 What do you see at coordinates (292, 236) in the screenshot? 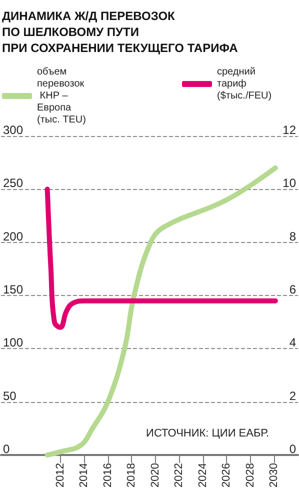
I see `y2-tick-label: 8` at bounding box center [292, 236].